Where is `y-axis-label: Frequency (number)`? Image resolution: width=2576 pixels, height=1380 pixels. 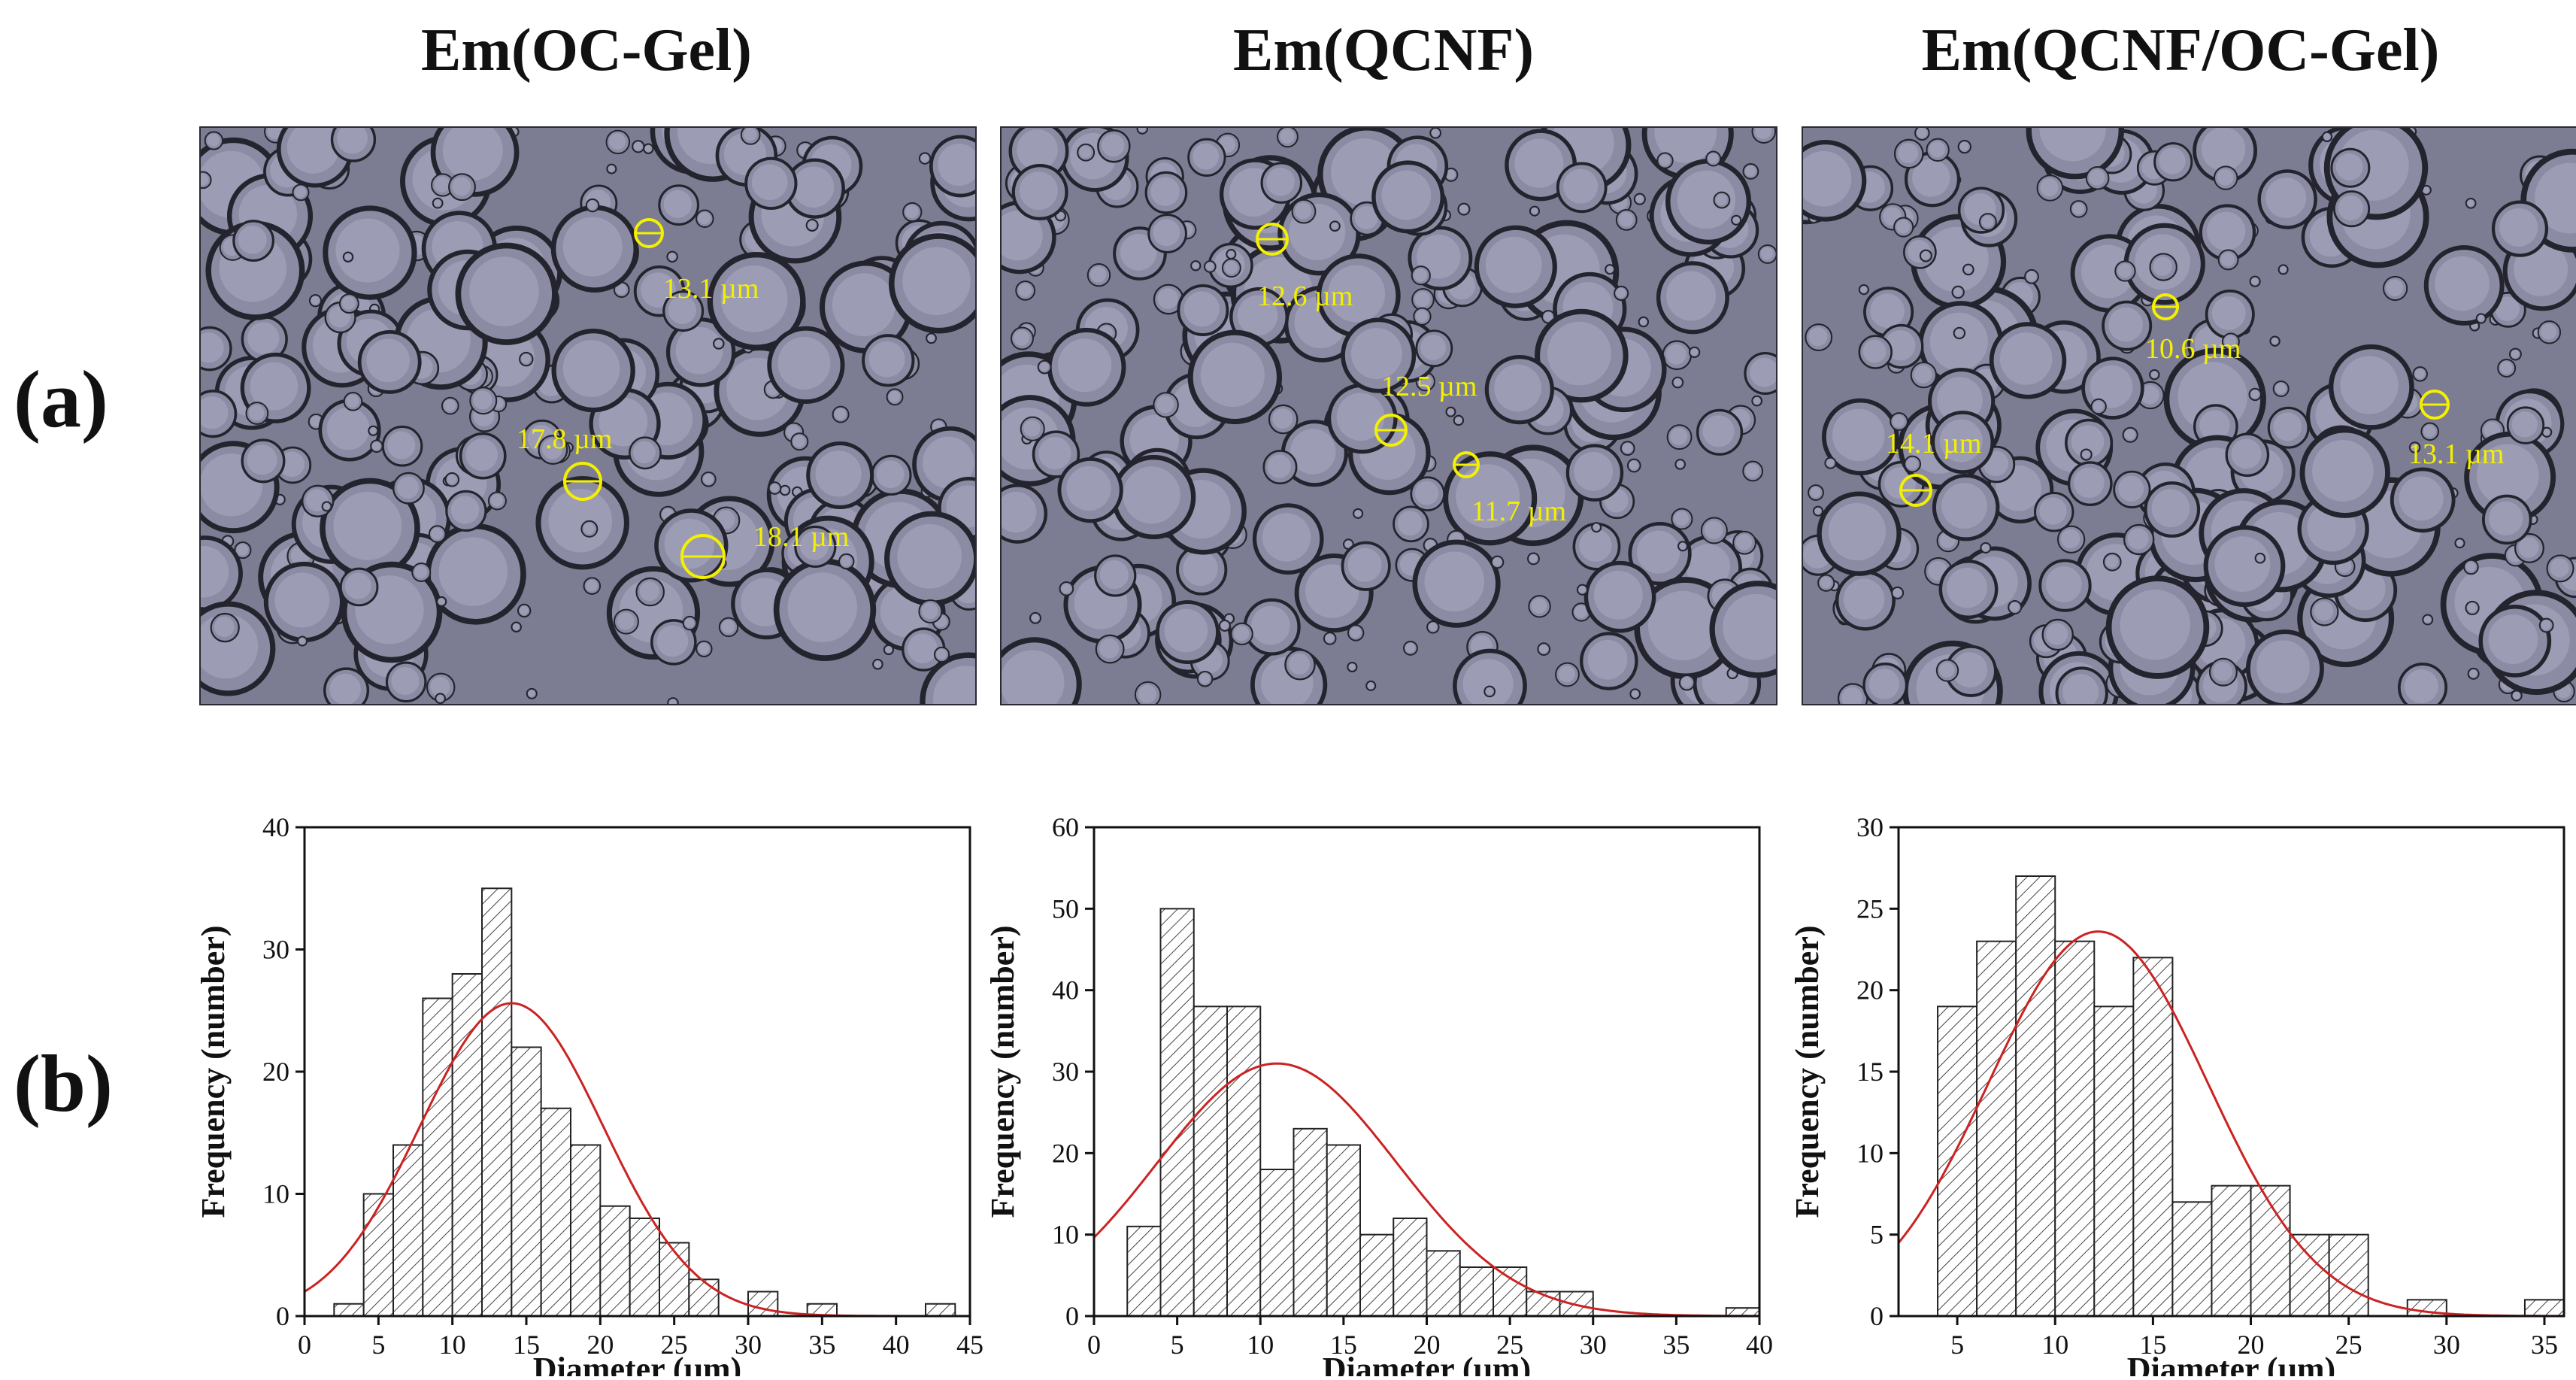 y-axis-label: Frequency (number) is located at coordinates (213, 1071).